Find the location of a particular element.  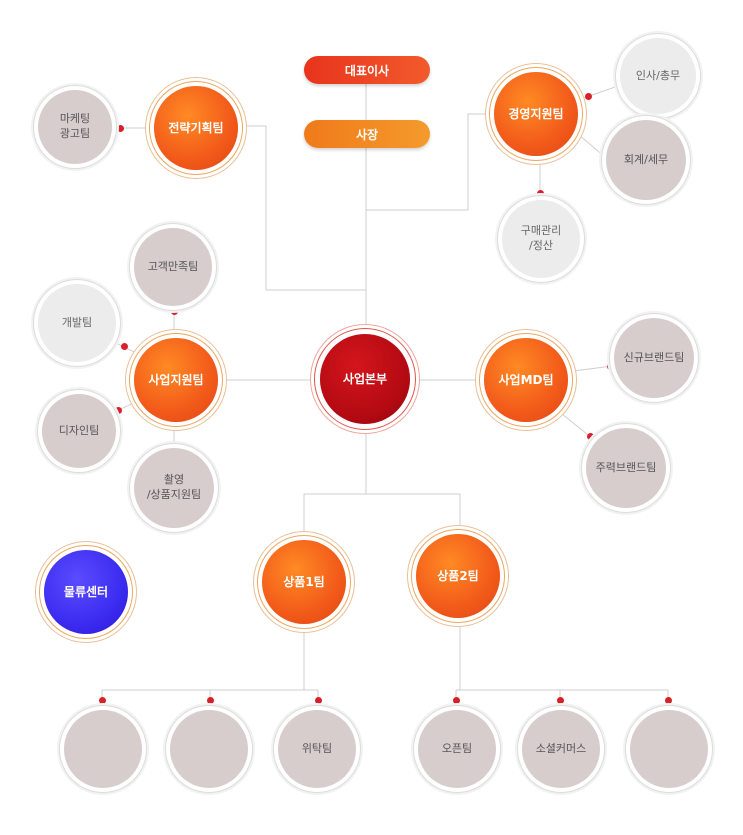

biz-support-team-label: 사업지원팀 is located at coordinates (176, 379).